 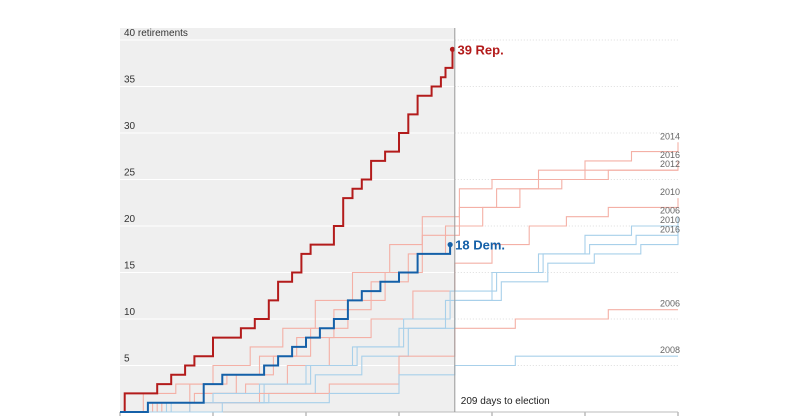 I want to click on series-end-label: 39 Rep., so click(x=480, y=49).